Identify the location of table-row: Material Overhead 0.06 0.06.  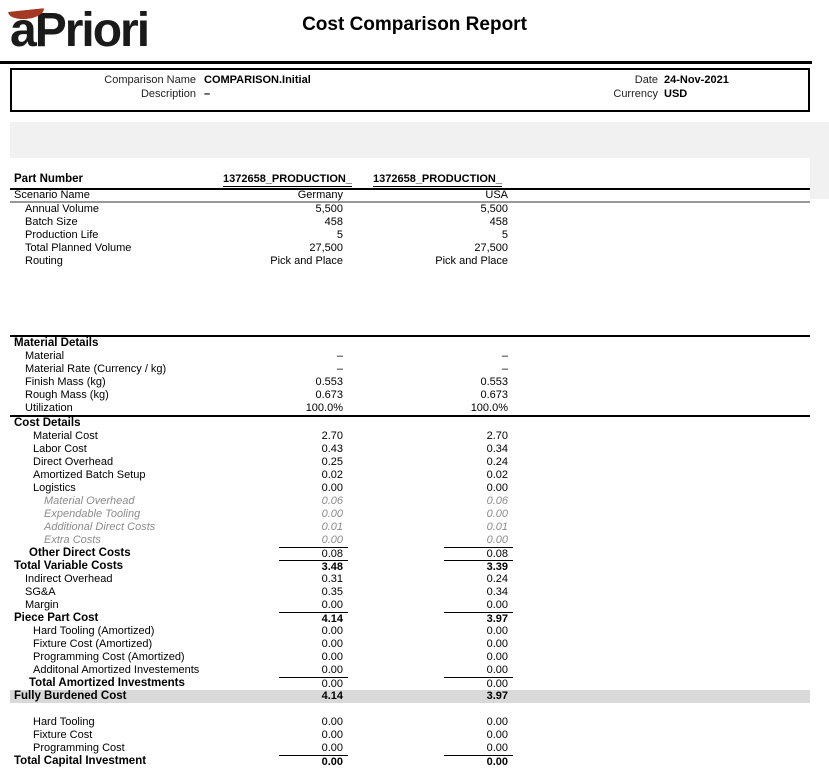
(410, 501).